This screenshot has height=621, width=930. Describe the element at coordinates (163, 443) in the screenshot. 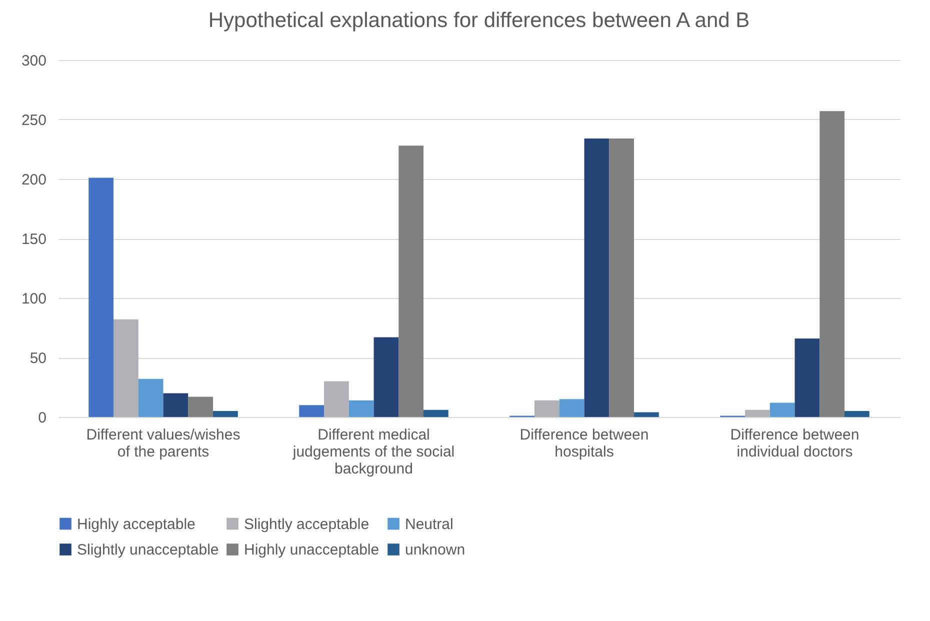

I see `x-tick-label: Different values/wishes of the parents` at that location.